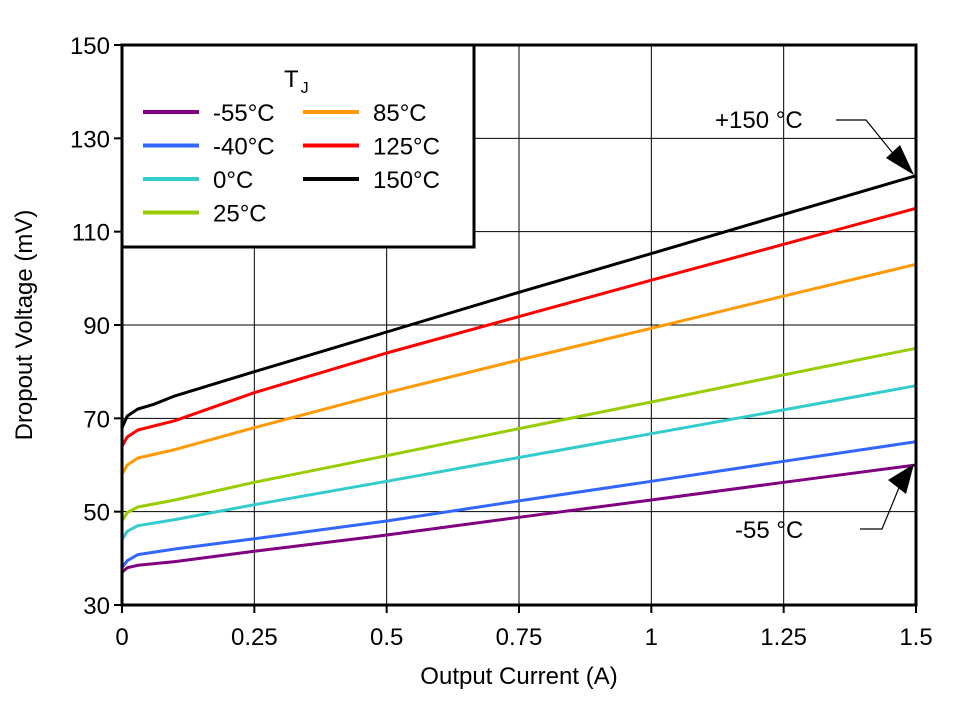  What do you see at coordinates (518, 676) in the screenshot?
I see `x-axis-label: Output Current (A)` at bounding box center [518, 676].